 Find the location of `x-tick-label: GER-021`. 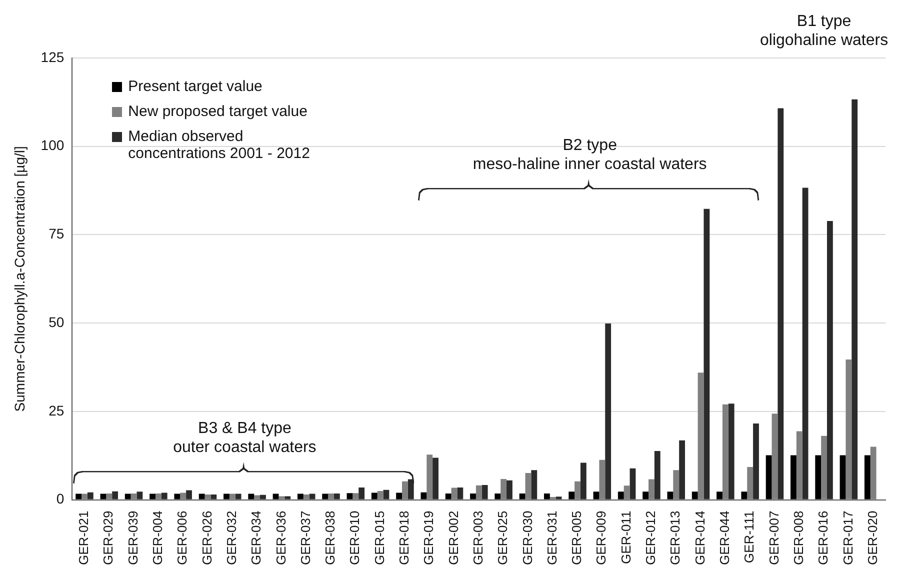

x-tick-label: GER-021 is located at coordinates (84, 538).